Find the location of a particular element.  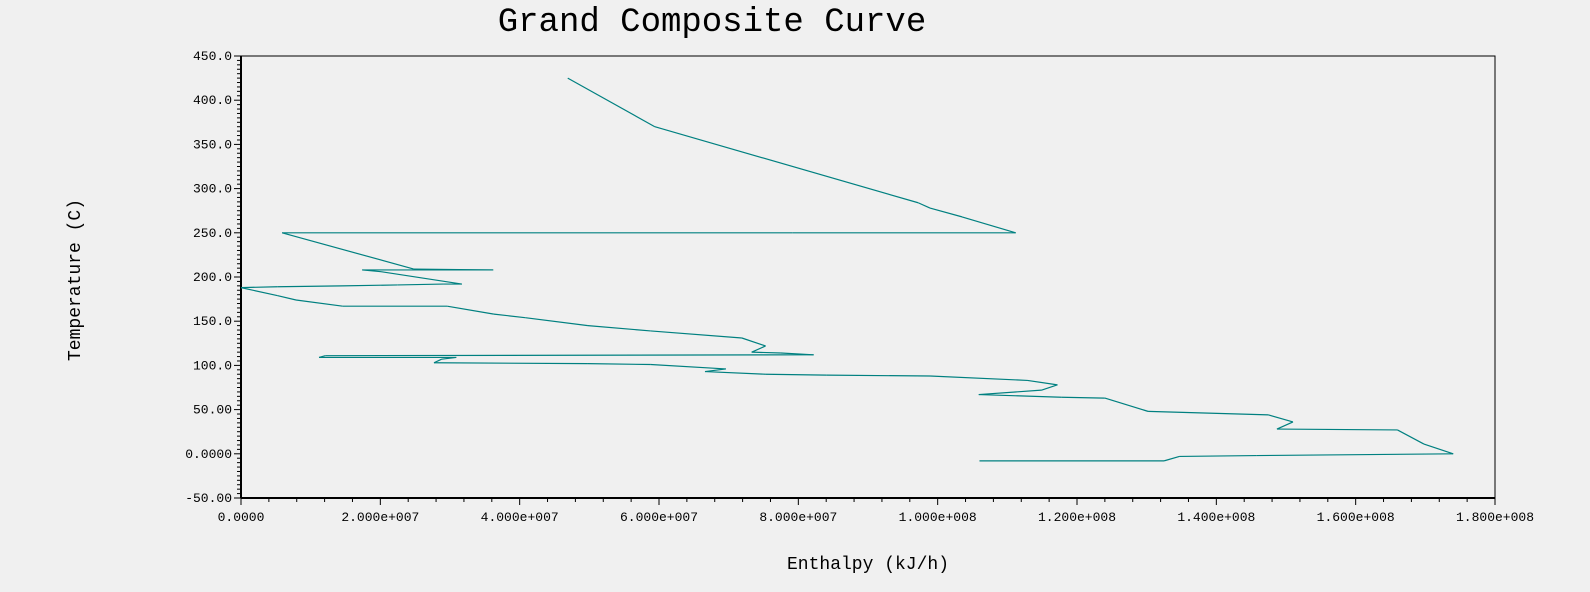

x-tick-label: 1.400e+008 is located at coordinates (1216, 517).